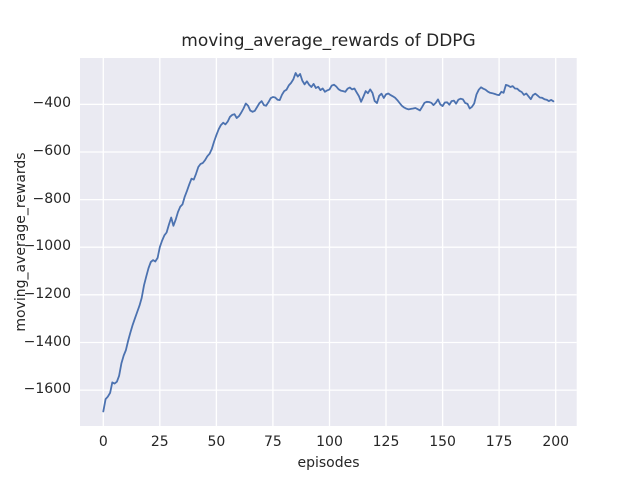 The width and height of the screenshot is (640, 480). What do you see at coordinates (47, 246) in the screenshot?
I see `y-tick-label: −1000` at bounding box center [47, 246].